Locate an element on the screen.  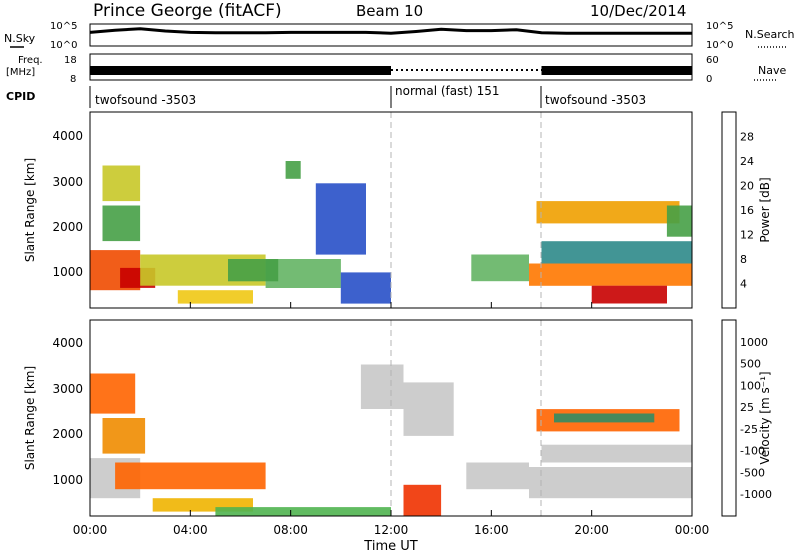
cpid-label: CPID is located at coordinates (20, 96).